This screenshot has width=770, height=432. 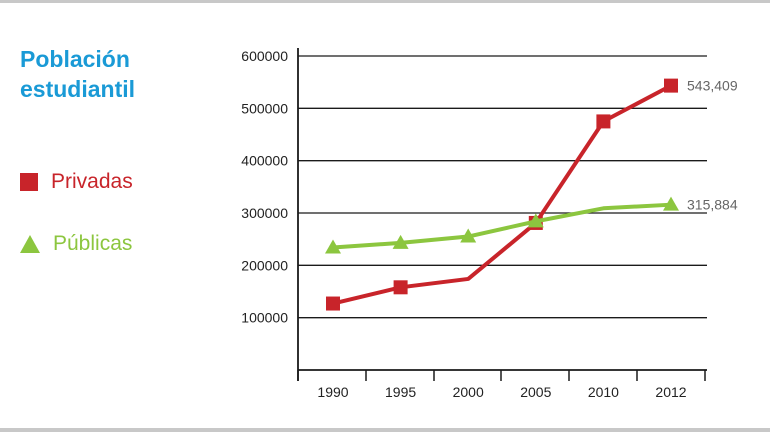 What do you see at coordinates (332, 392) in the screenshot?
I see `x-tick-label-1990: 1990` at bounding box center [332, 392].